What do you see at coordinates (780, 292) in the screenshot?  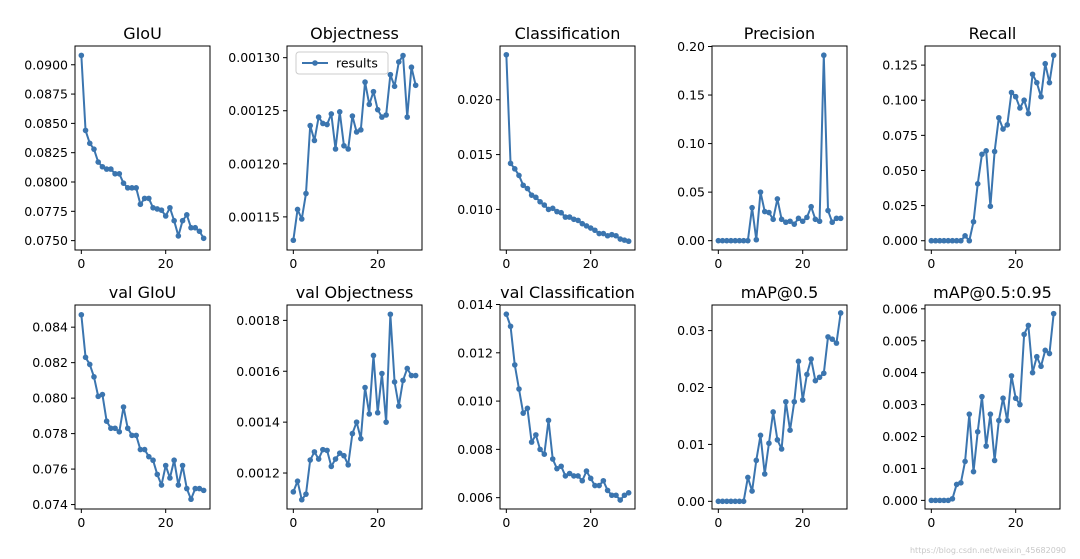 I see `subplot-title: mAP@0.5` at bounding box center [780, 292].